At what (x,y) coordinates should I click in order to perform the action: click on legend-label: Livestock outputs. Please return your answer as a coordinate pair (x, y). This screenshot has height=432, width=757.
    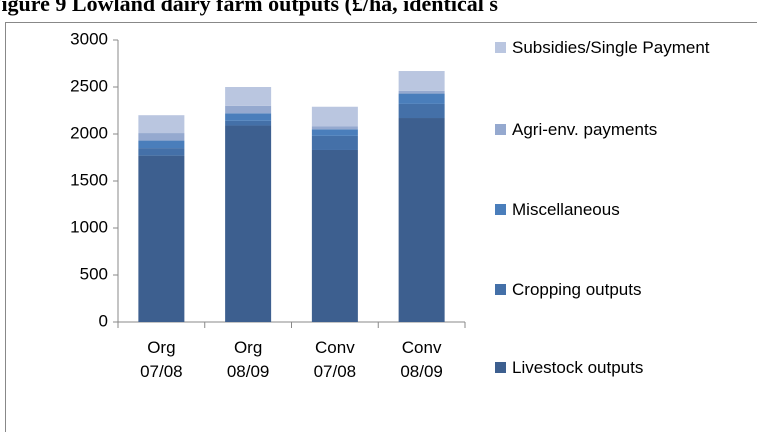
    Looking at the image, I should click on (578, 367).